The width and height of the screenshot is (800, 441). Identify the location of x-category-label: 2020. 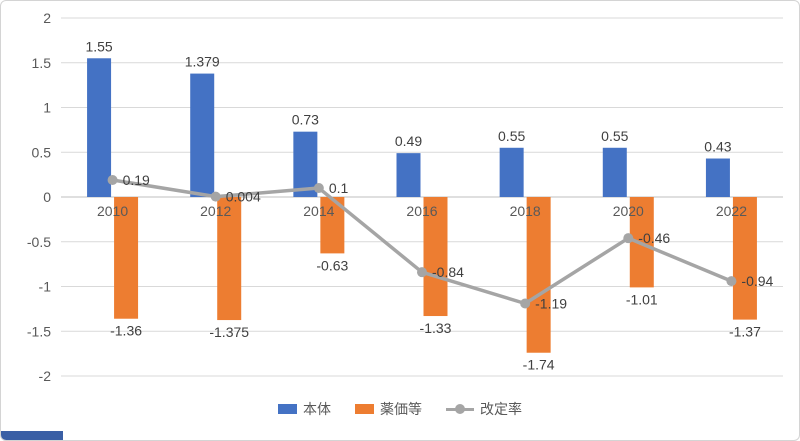
(628, 211).